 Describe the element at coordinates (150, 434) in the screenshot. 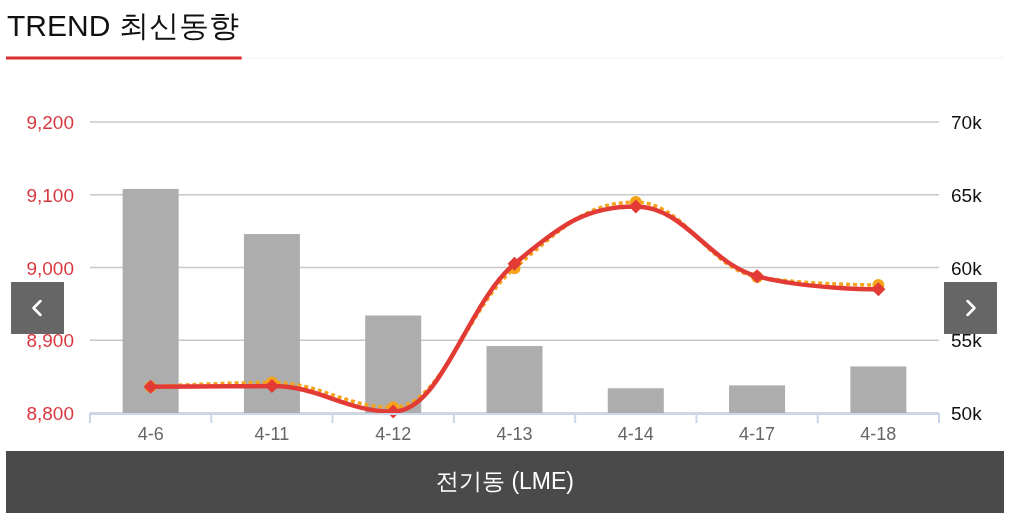

I see `x-tick-label: 4-6` at that location.